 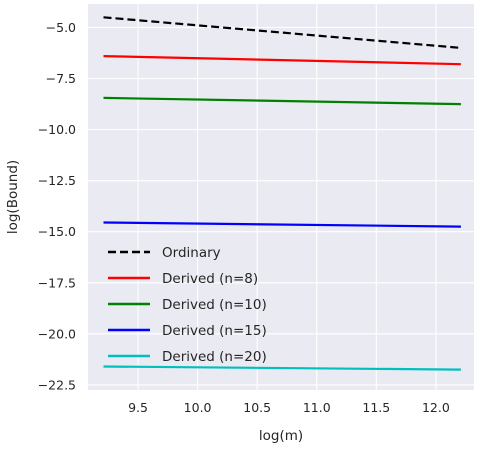 I want to click on y-tick-label: −22.5, so click(x=57, y=384).